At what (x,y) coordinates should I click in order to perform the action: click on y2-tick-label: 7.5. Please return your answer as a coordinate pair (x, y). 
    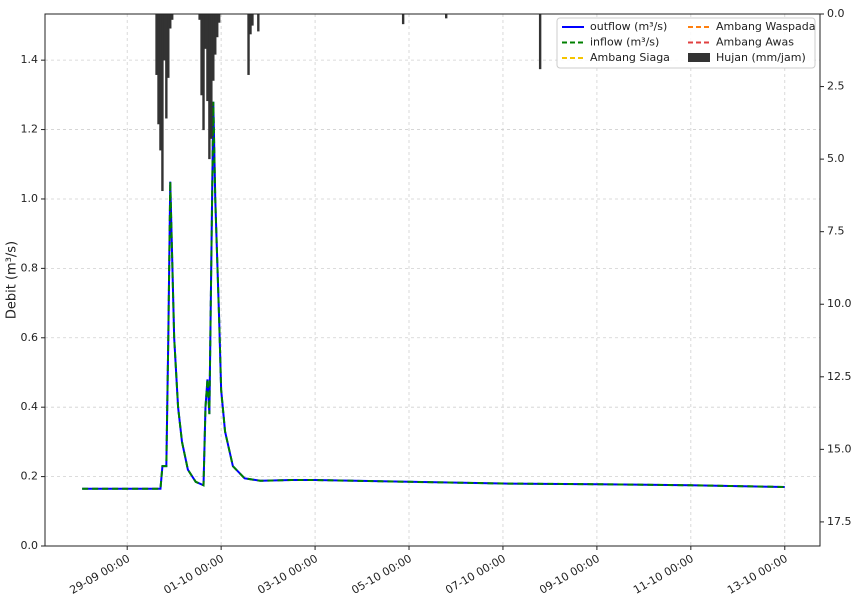
    Looking at the image, I should click on (836, 231).